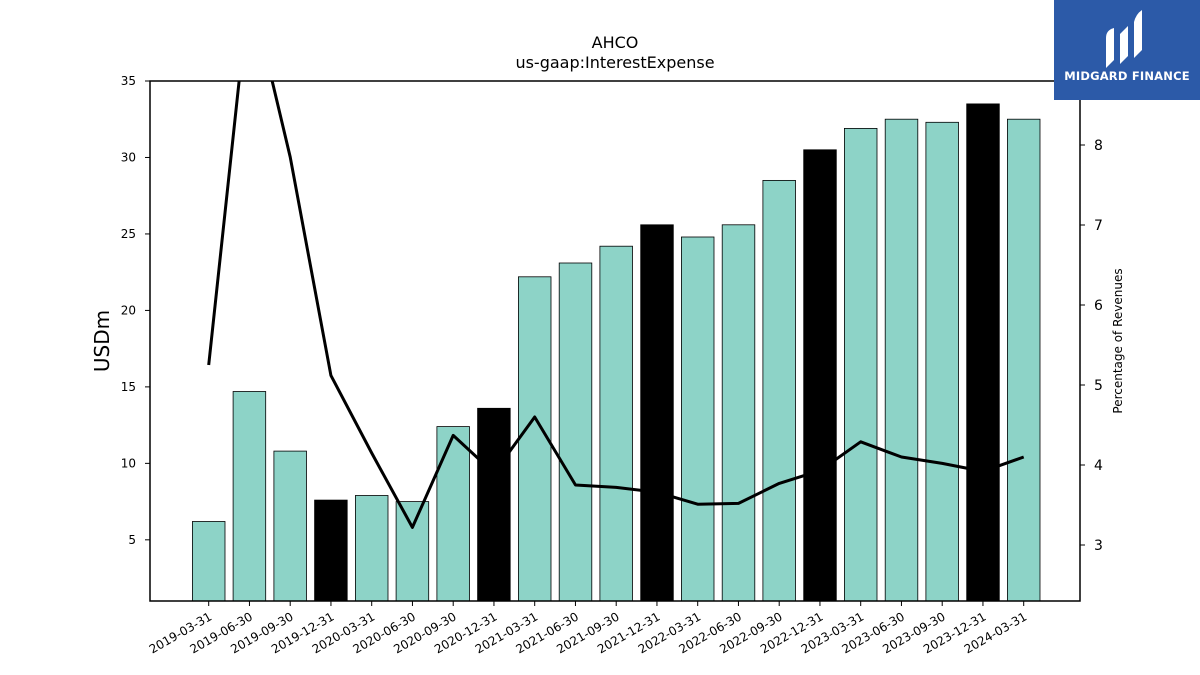  Describe the element at coordinates (1098, 146) in the screenshot. I see `y2-tick-label: 8` at that location.